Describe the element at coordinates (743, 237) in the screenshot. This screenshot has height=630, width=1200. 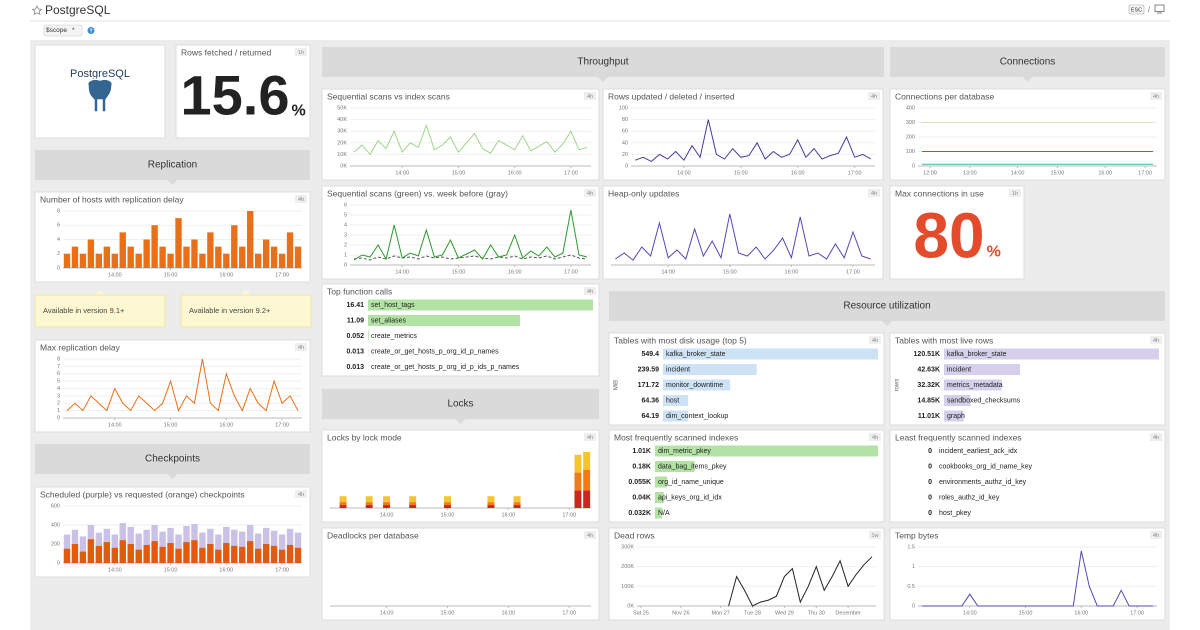
I see `series-line` at that location.